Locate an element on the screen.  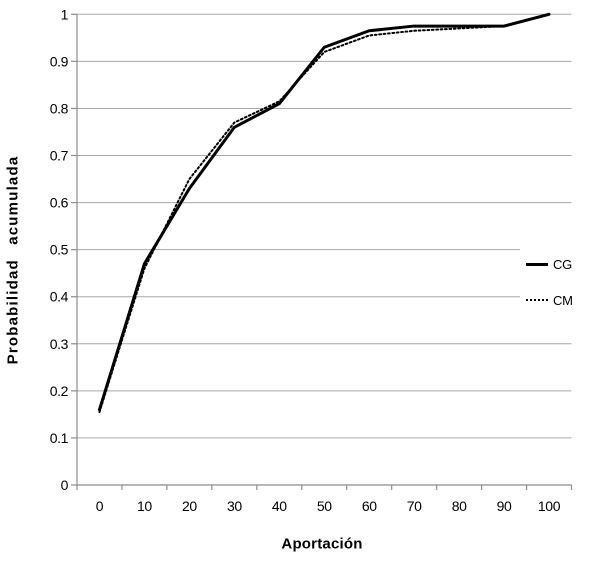
y-tick-label: 0.6 is located at coordinates (59, 203).